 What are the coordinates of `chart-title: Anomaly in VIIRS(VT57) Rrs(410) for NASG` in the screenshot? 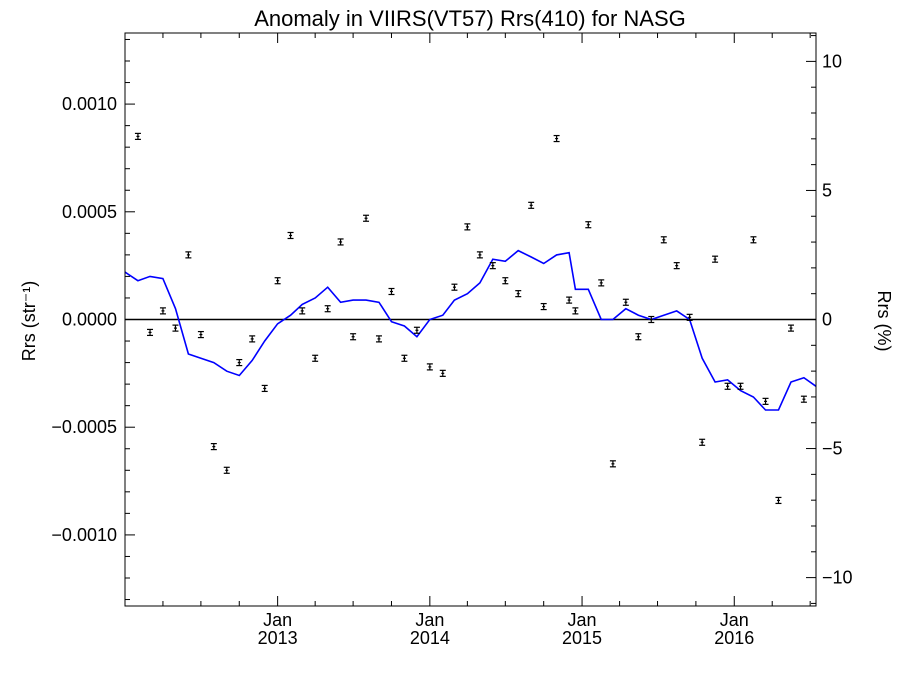 It's located at (470, 18).